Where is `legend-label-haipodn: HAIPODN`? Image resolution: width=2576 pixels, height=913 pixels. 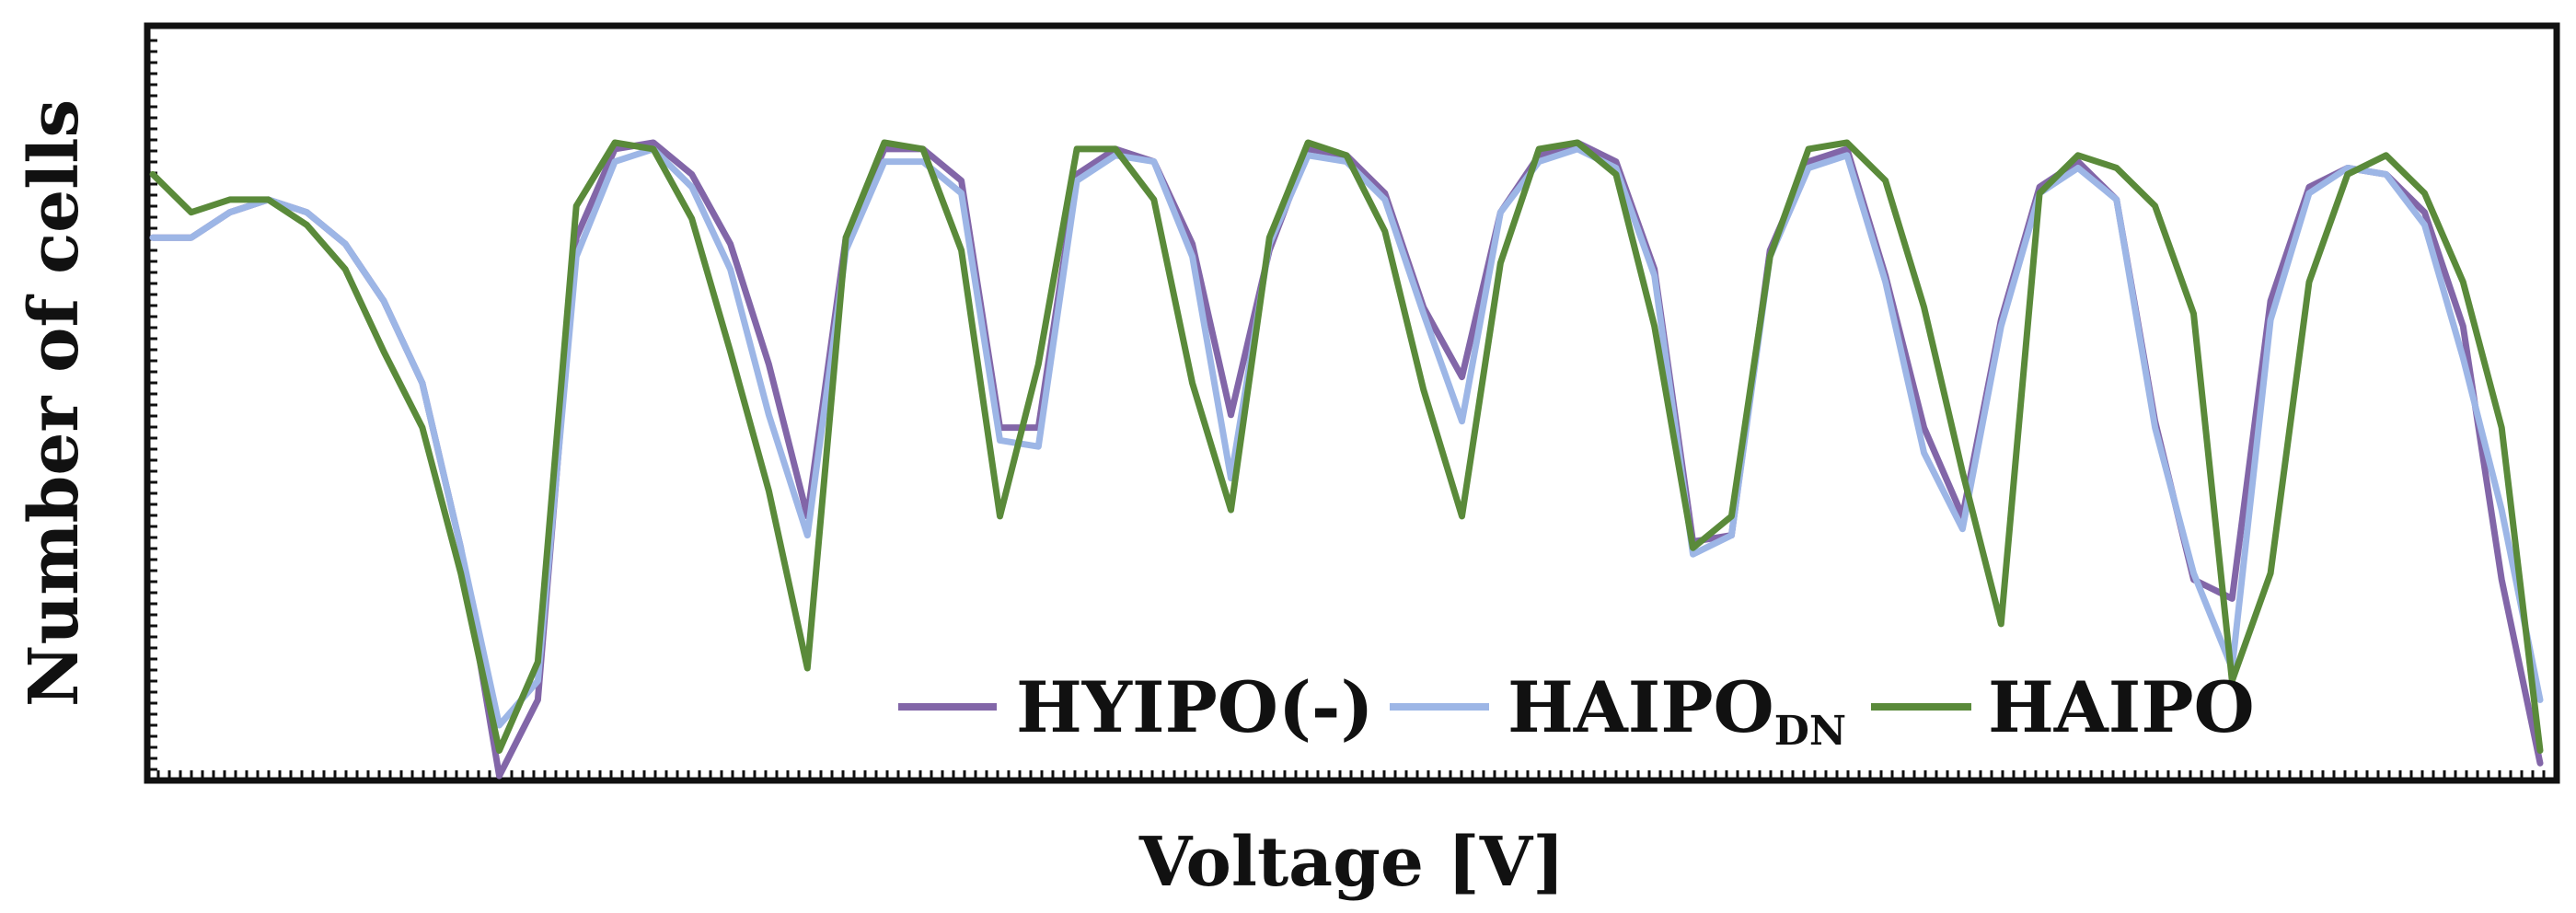
legend-label-haipodn: HAIPODN is located at coordinates (1676, 710).